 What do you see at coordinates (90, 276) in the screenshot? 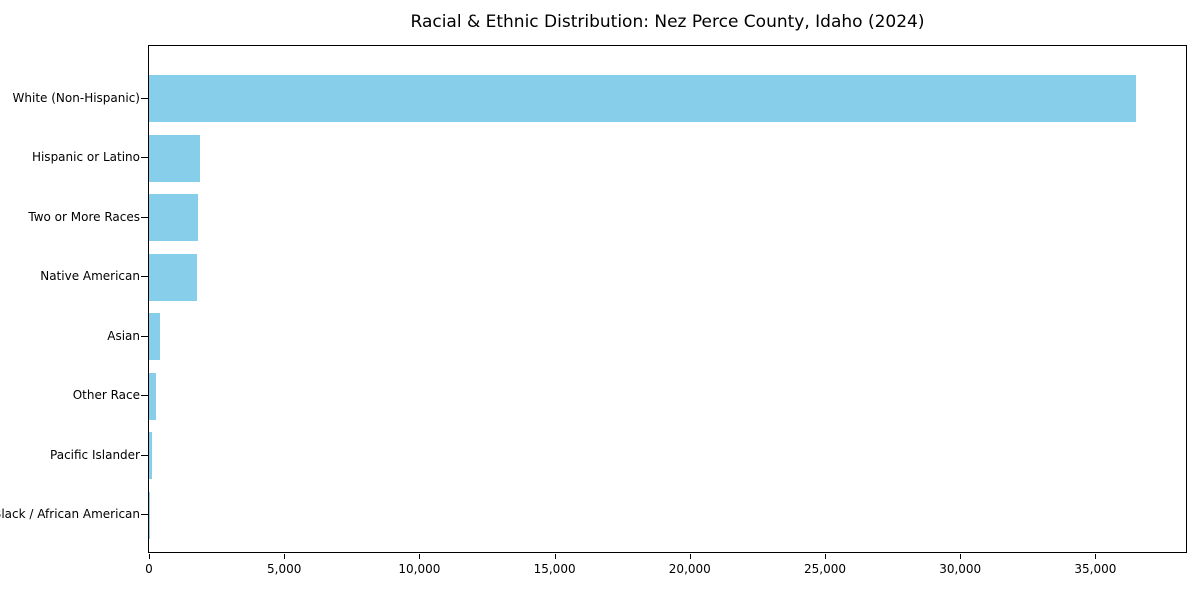
I see `y-axis-label: Native American` at bounding box center [90, 276].